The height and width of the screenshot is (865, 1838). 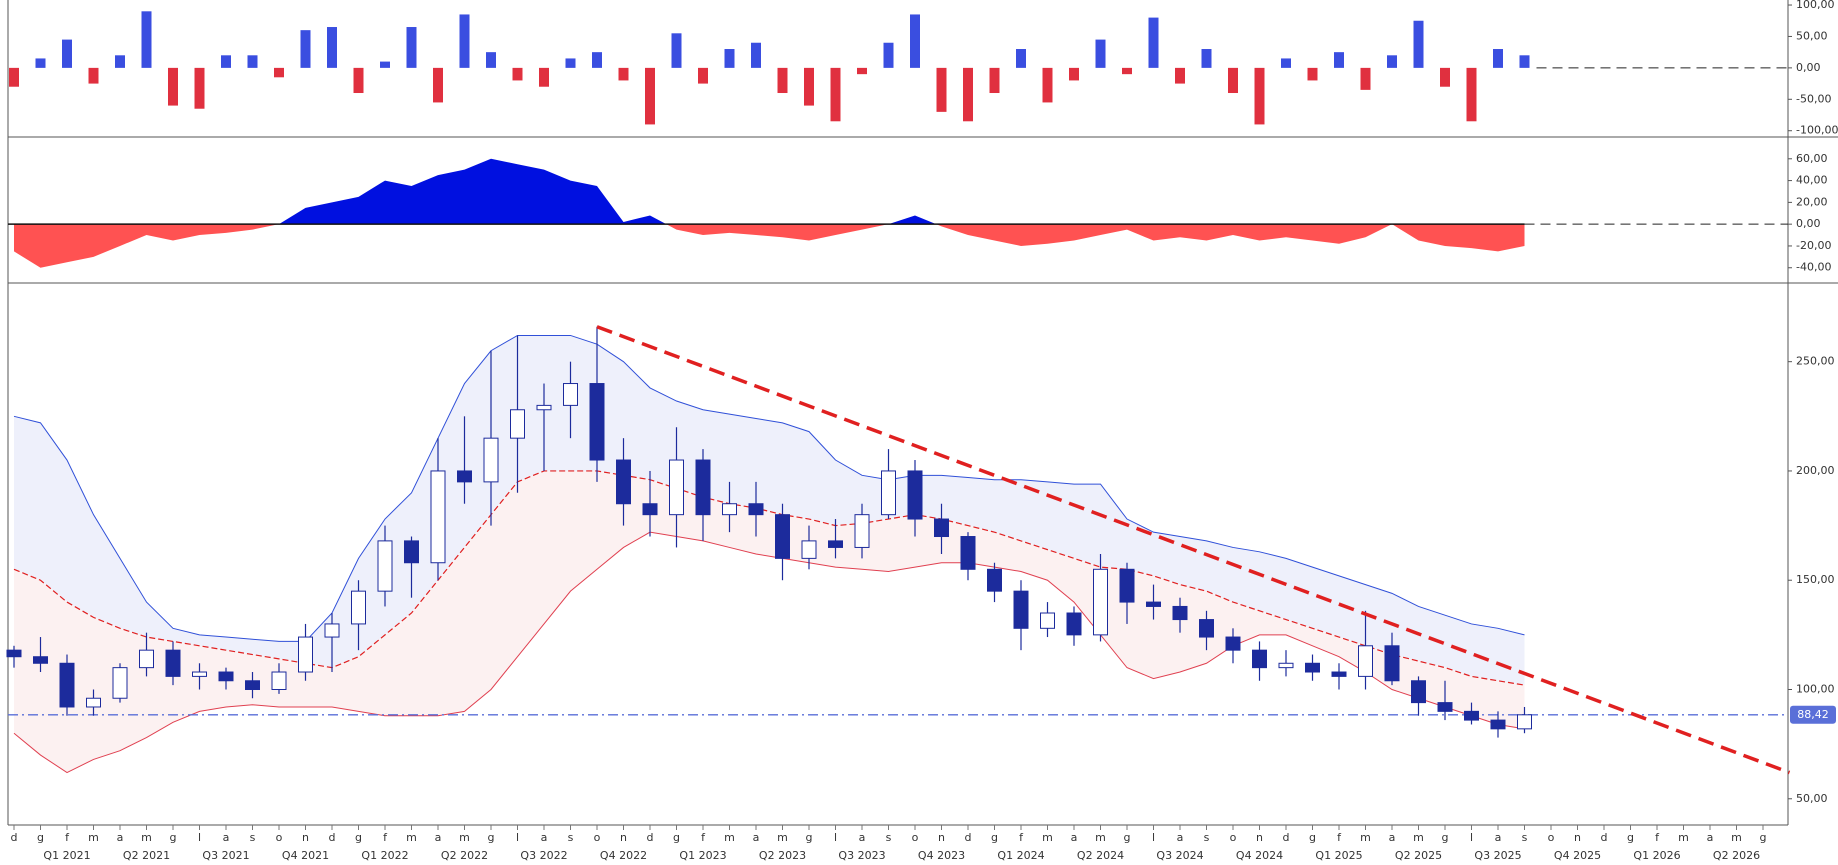 I want to click on y-tick-label: -50,00, so click(x=1813, y=98).